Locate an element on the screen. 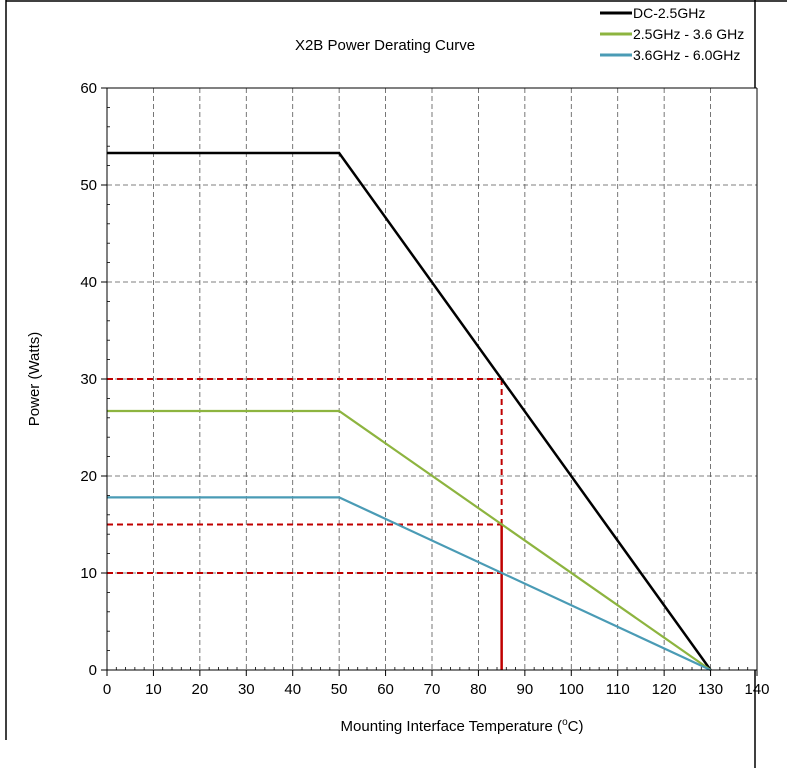  y-tick-label: 30 is located at coordinates (88, 379).